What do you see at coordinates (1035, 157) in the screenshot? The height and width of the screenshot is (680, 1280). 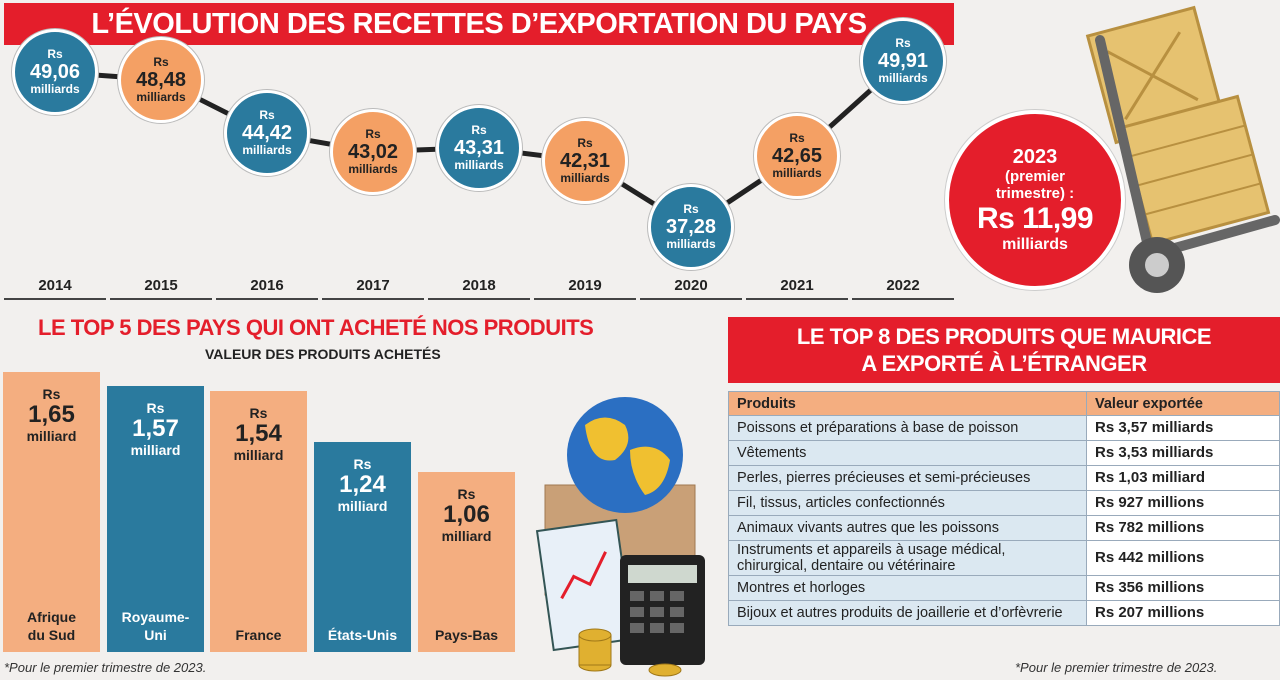 I see `q1-year: 2023` at bounding box center [1035, 157].